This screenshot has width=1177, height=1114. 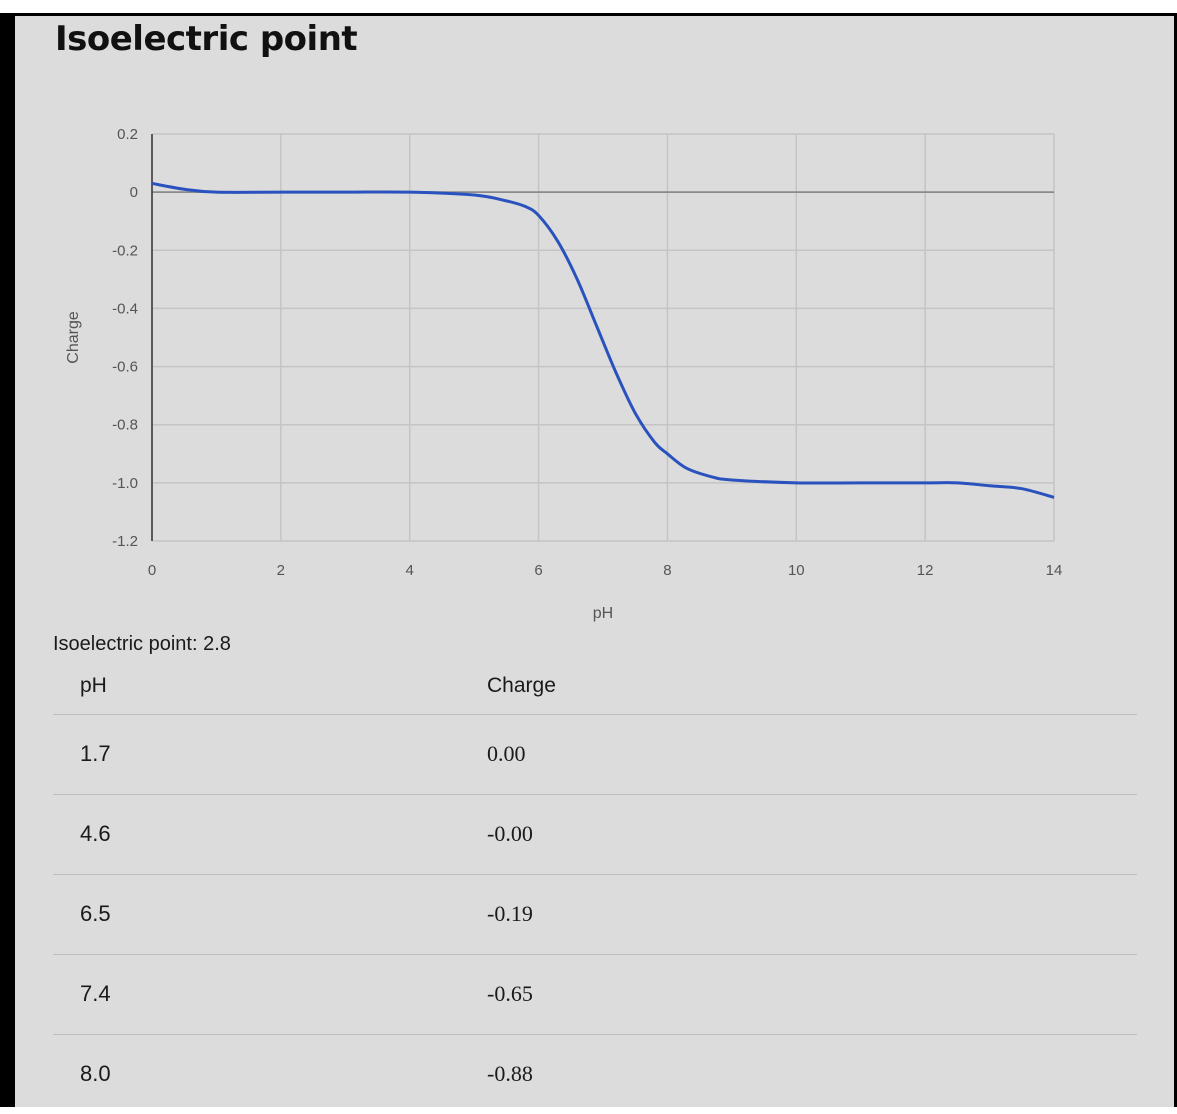 I want to click on cell-charge: -0.19, so click(x=510, y=913).